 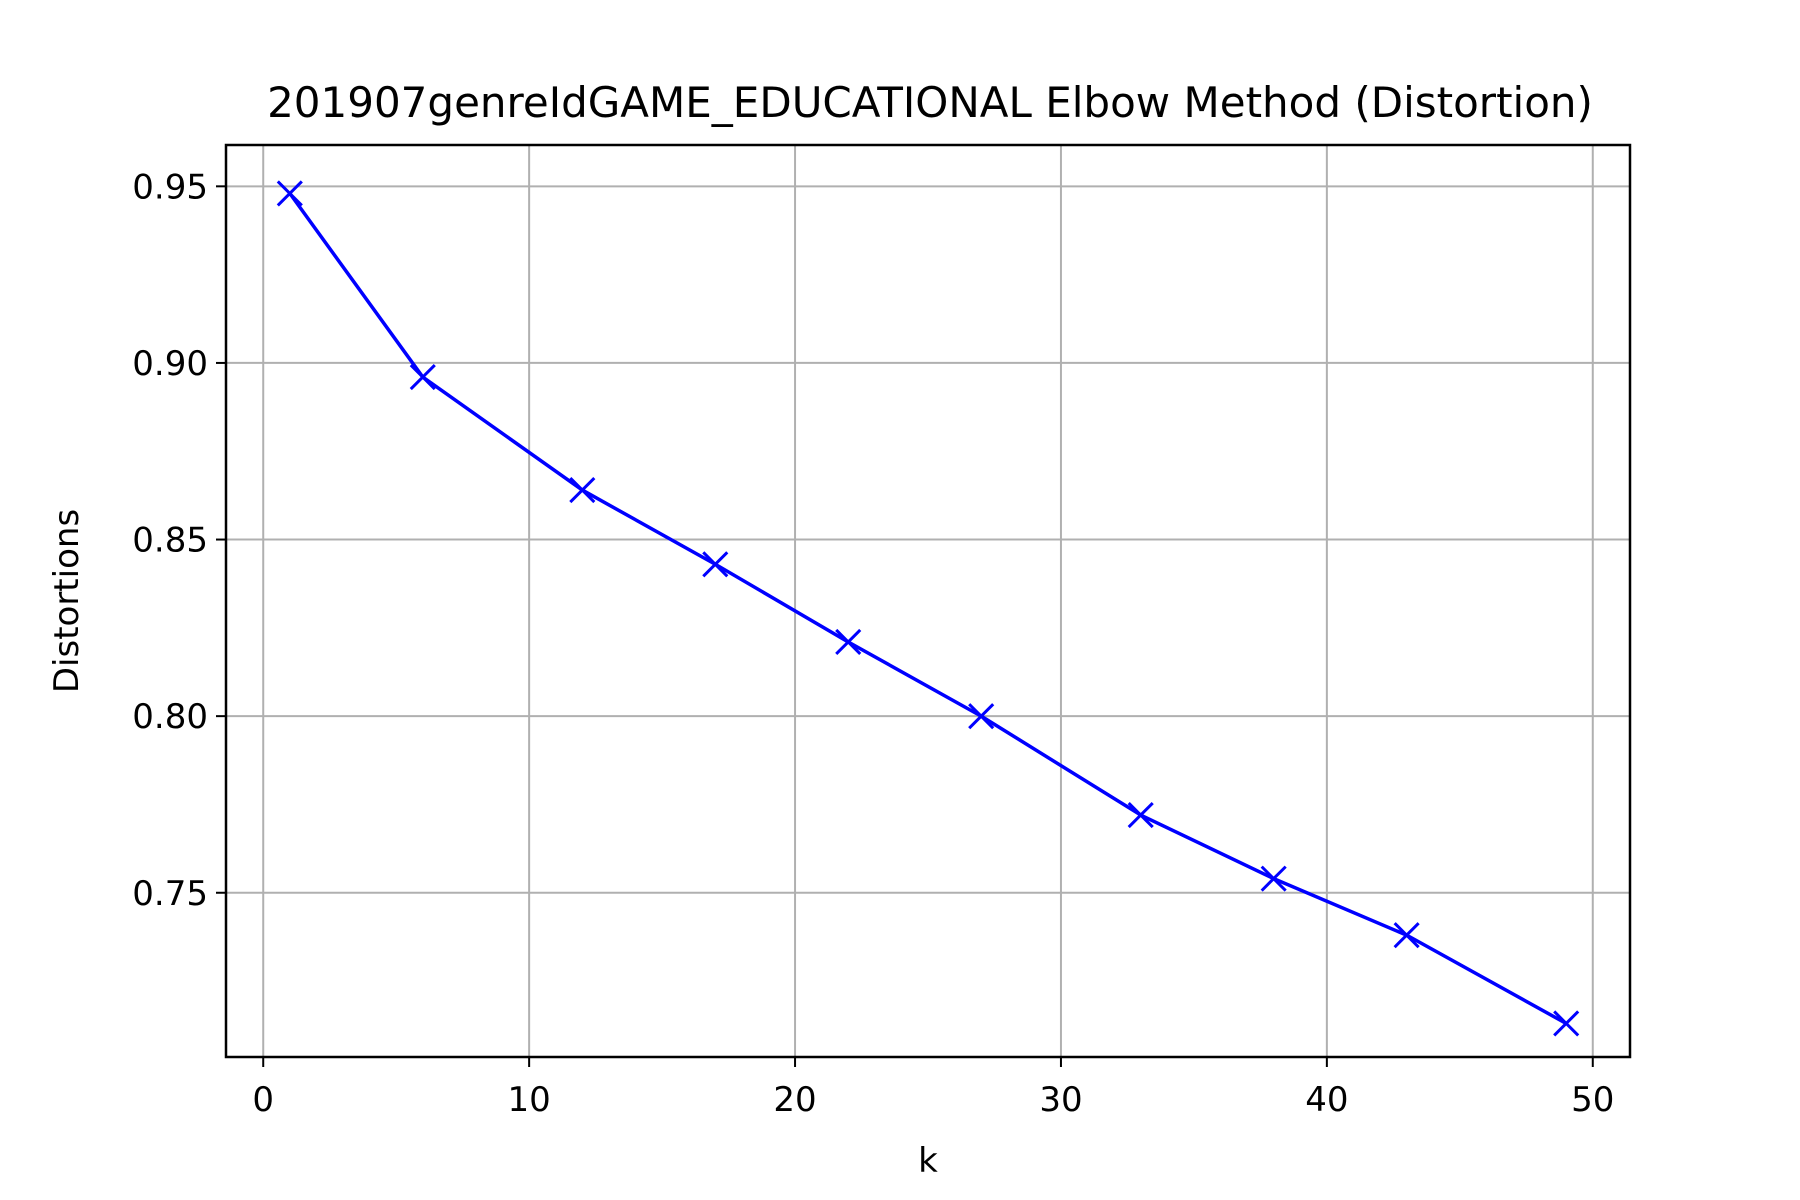 What do you see at coordinates (1592, 1100) in the screenshot?
I see `x-tick-label: 50` at bounding box center [1592, 1100].